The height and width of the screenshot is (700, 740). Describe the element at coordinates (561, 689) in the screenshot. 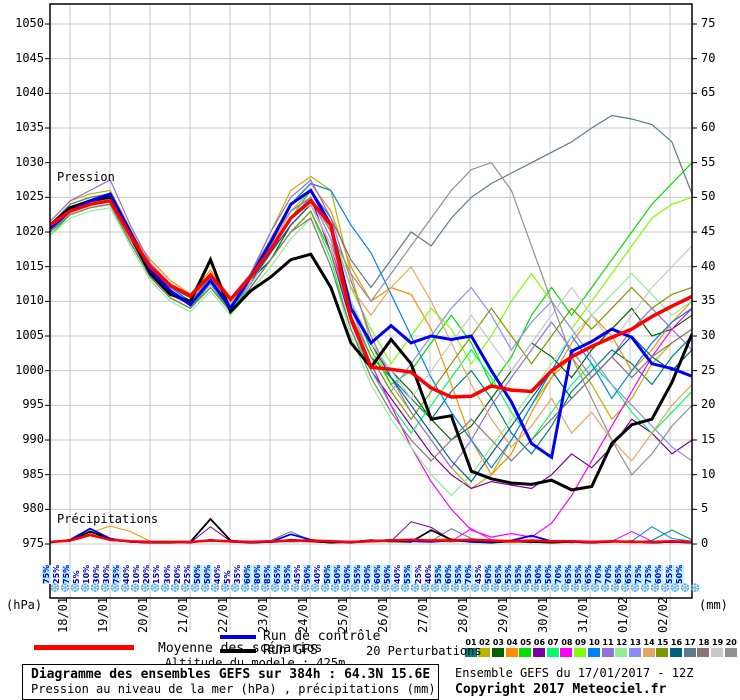

I see `copyright: Copyright 2017 Meteociel.fr` at that location.